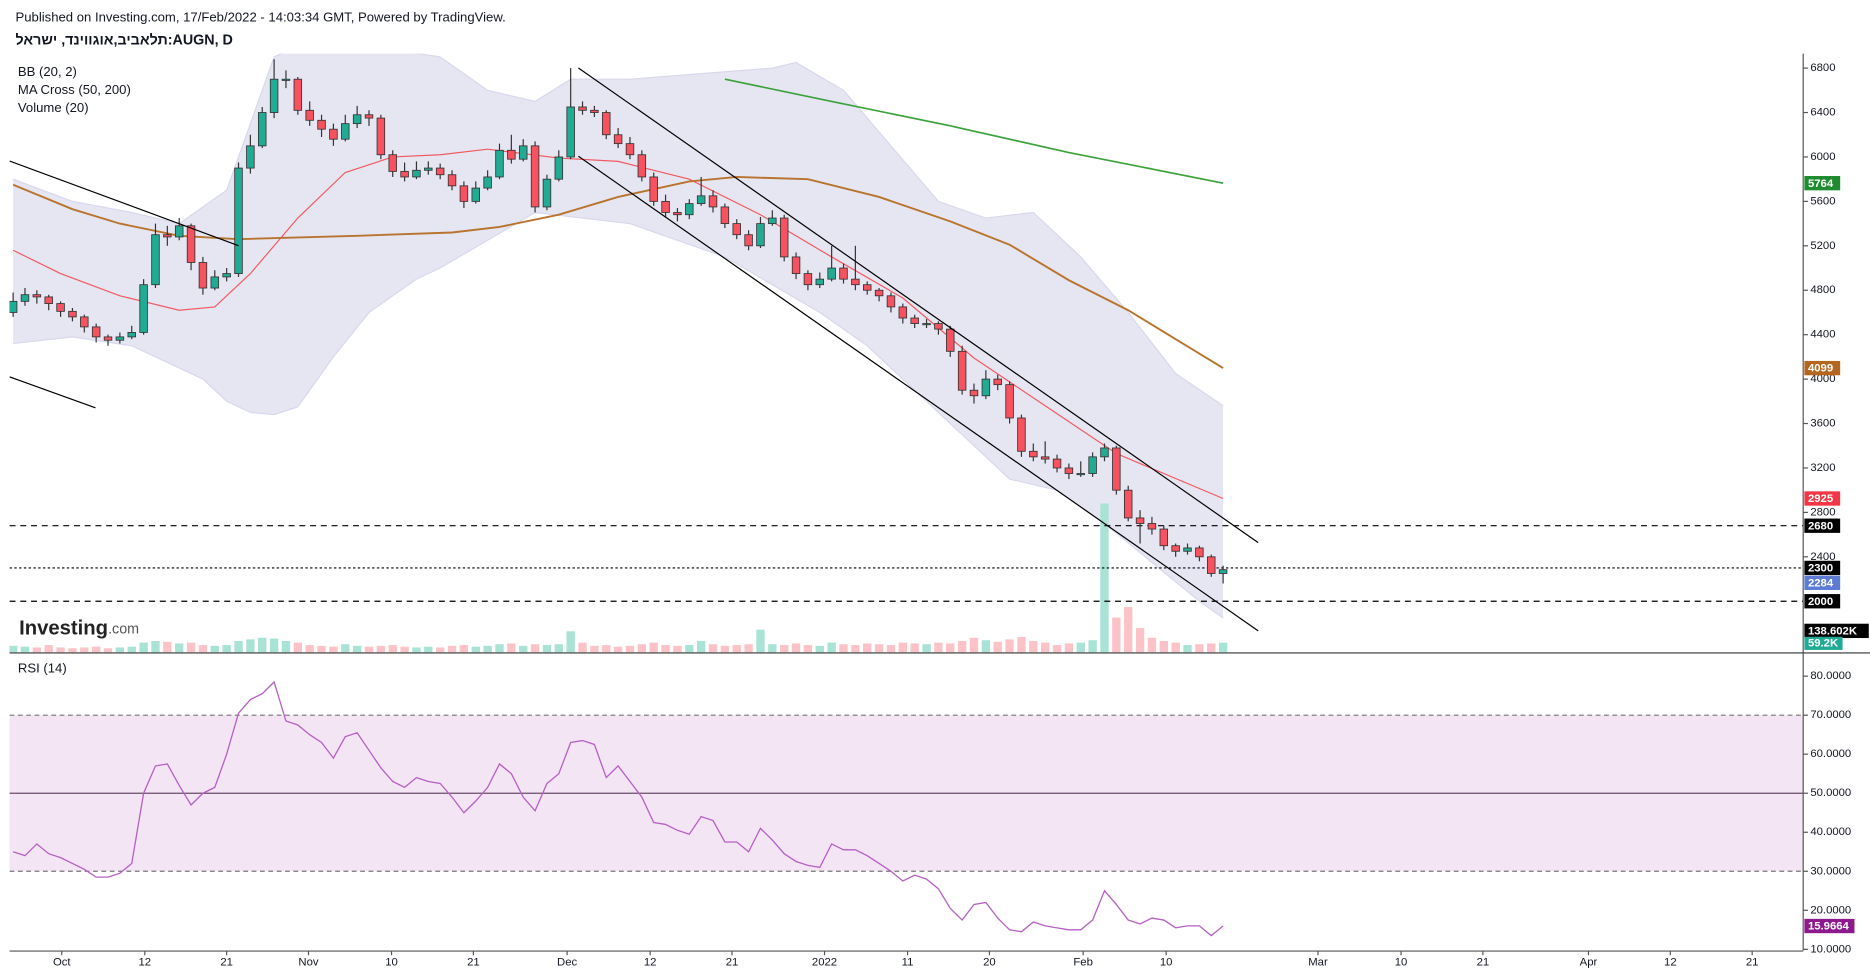 The image size is (1870, 976). Describe the element at coordinates (1820, 569) in the screenshot. I see `value-box-label: 2300` at that location.